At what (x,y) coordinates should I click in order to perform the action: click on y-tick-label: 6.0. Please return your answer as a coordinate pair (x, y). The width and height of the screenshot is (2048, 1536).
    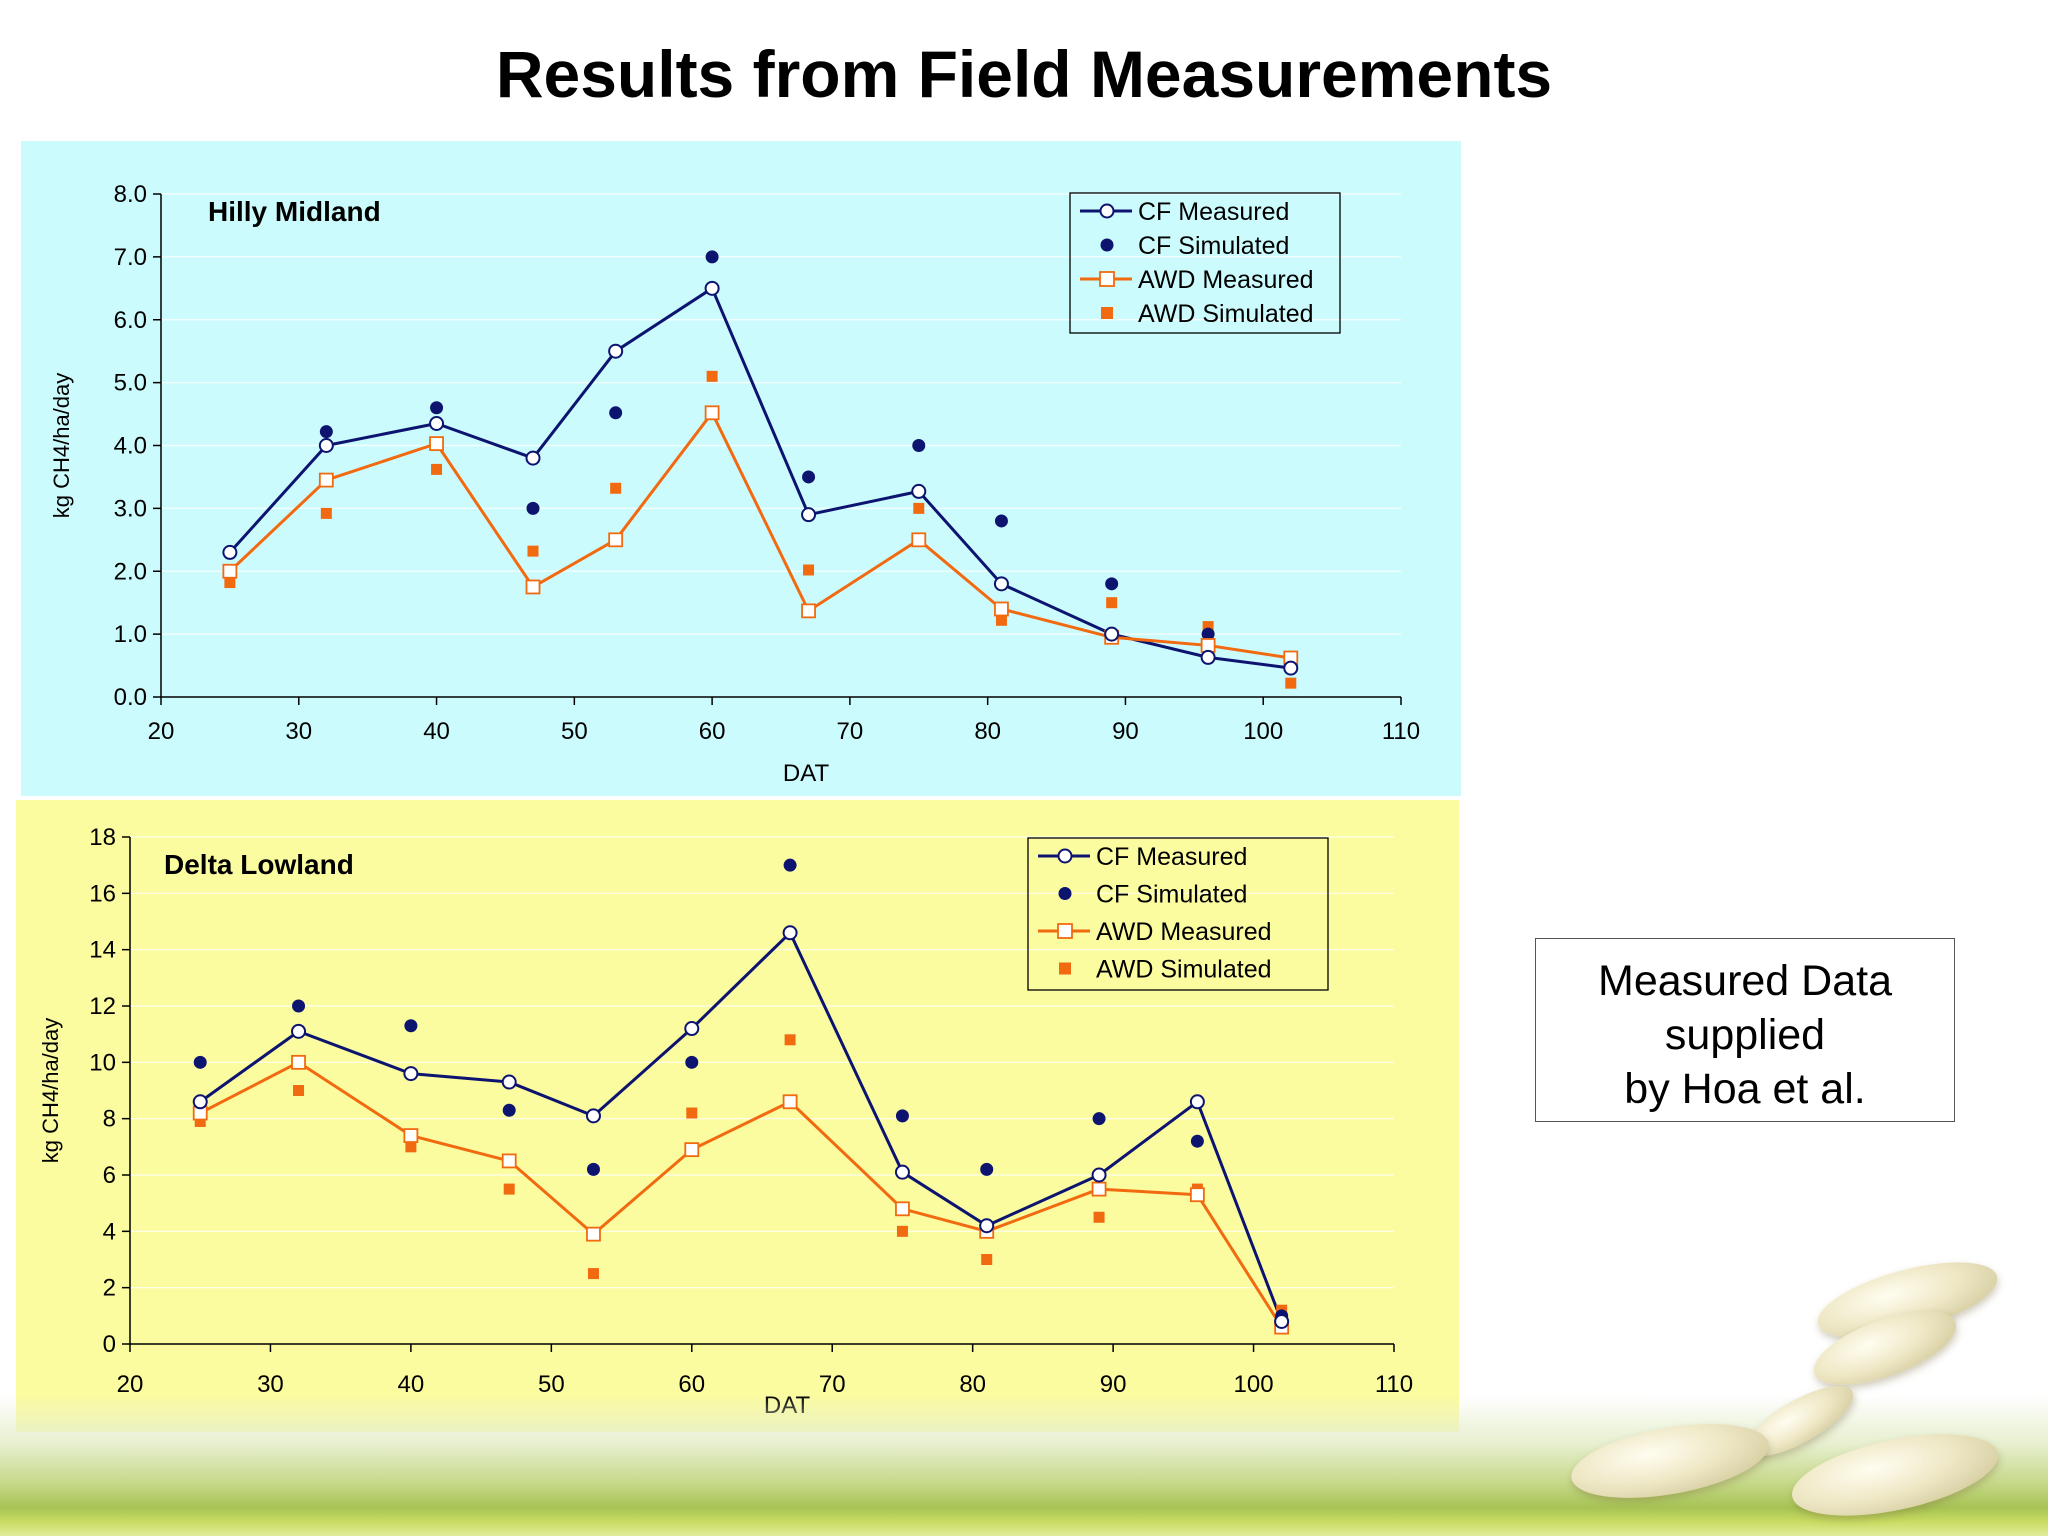
    Looking at the image, I should click on (130, 320).